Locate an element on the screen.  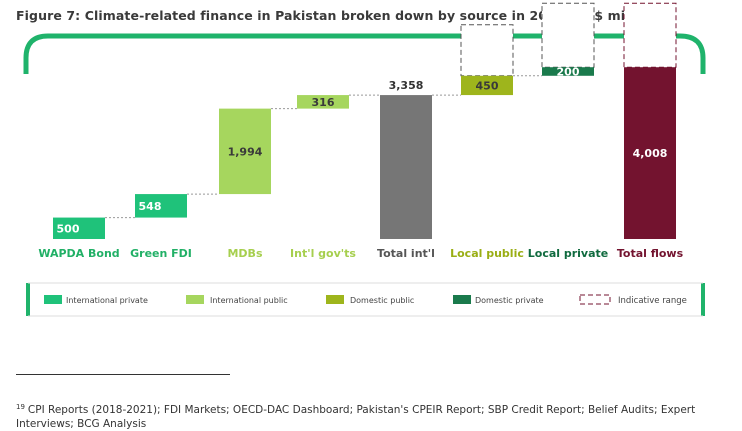
category-label: Total int'l is located at coordinates (406, 253).